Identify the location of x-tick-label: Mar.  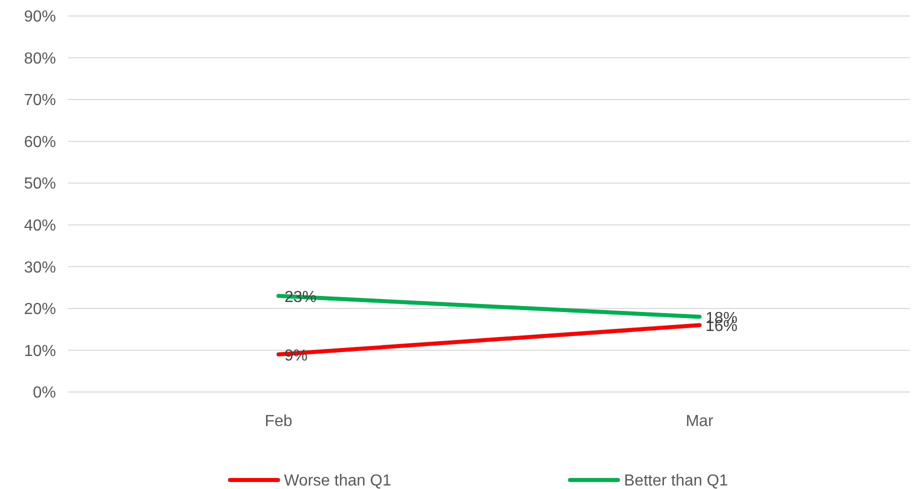
(700, 421).